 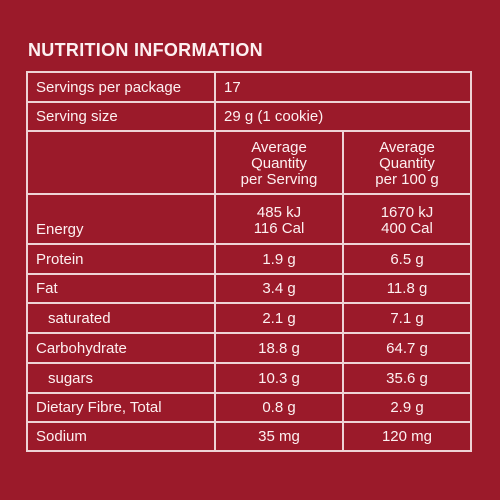 I want to click on per-100g-value: 64.7 g, so click(x=407, y=348).